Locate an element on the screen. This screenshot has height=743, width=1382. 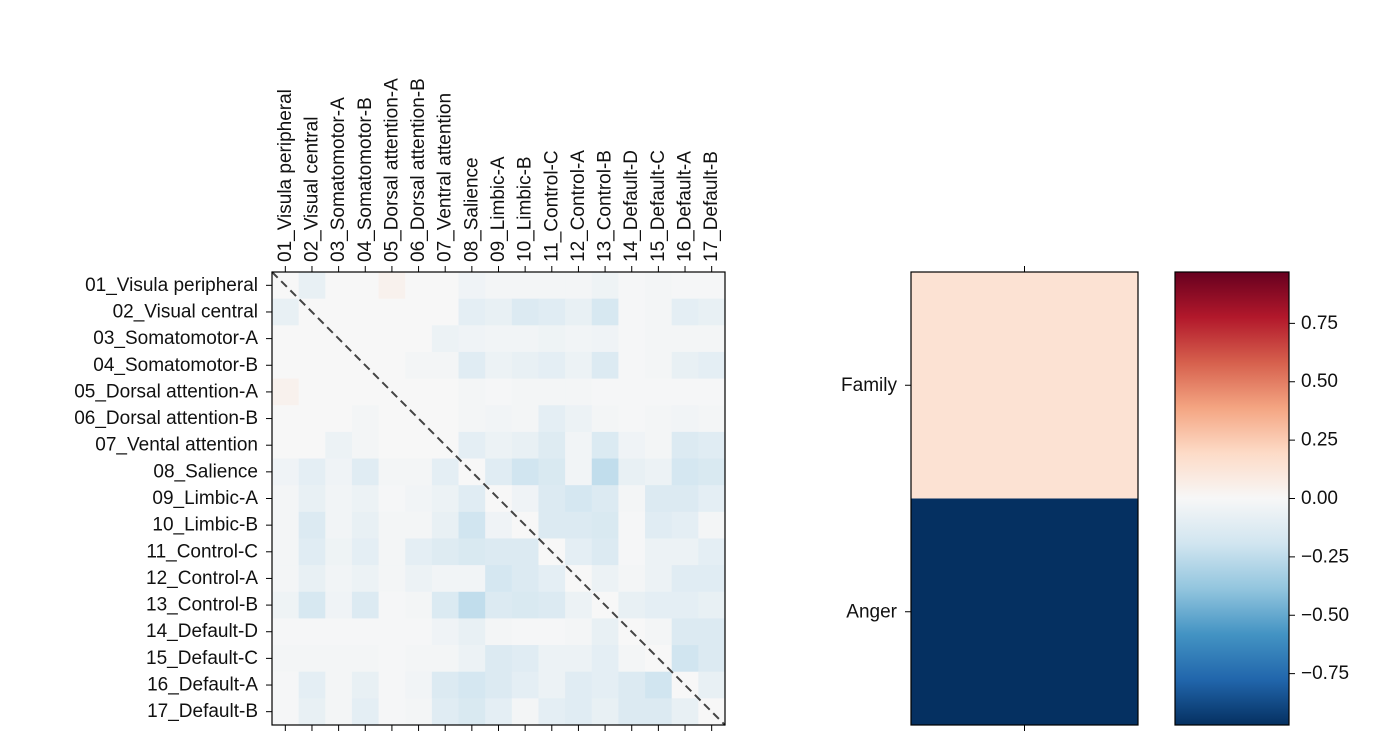
emotion-row-label: Family is located at coordinates (869, 385).